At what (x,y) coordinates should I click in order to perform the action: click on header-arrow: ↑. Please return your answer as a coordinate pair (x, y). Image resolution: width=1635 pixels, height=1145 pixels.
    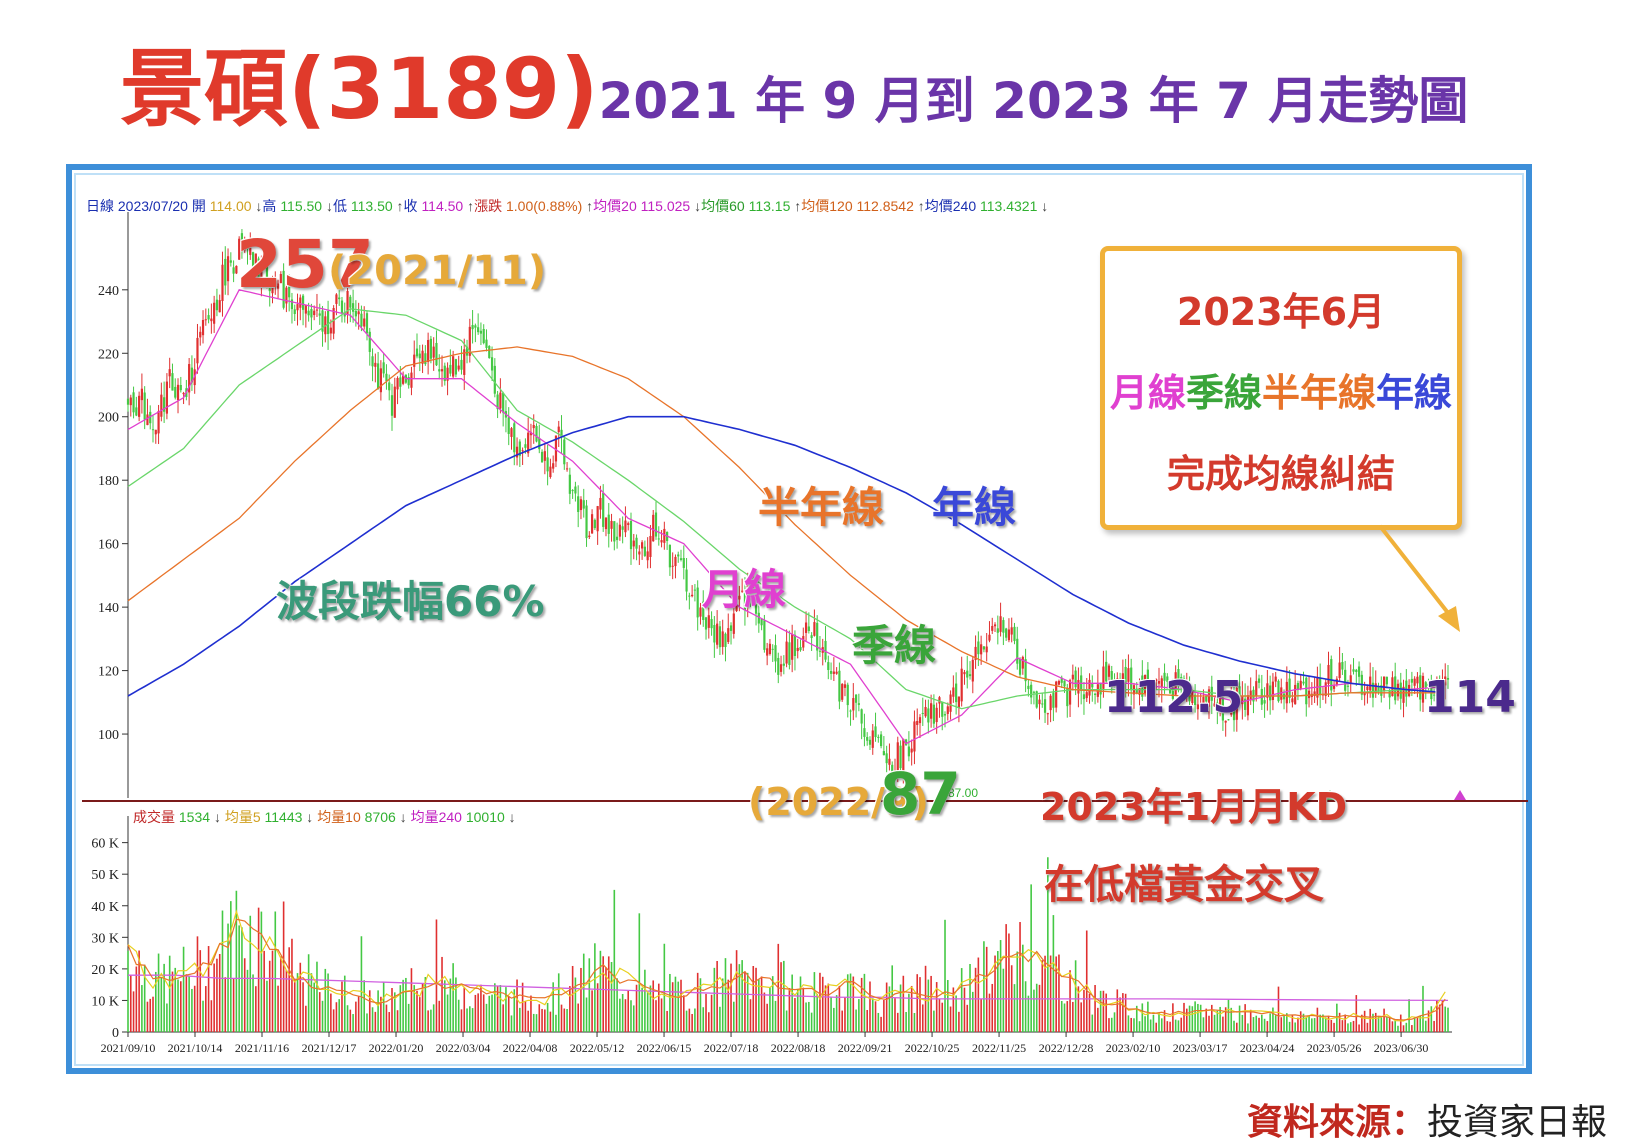
    Looking at the image, I should click on (921, 206).